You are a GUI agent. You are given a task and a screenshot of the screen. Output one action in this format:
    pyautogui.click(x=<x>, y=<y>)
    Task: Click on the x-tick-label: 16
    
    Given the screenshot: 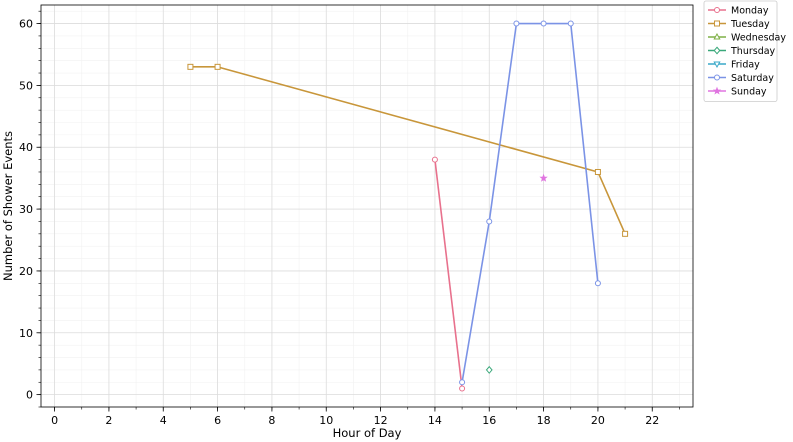 What is the action you would take?
    pyautogui.click(x=489, y=420)
    